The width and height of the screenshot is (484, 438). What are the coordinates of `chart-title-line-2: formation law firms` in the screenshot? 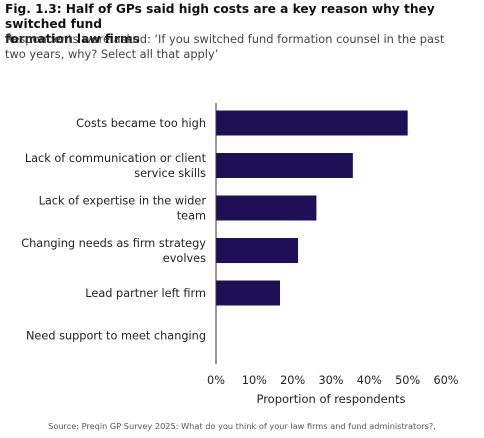 It's located at (72, 39).